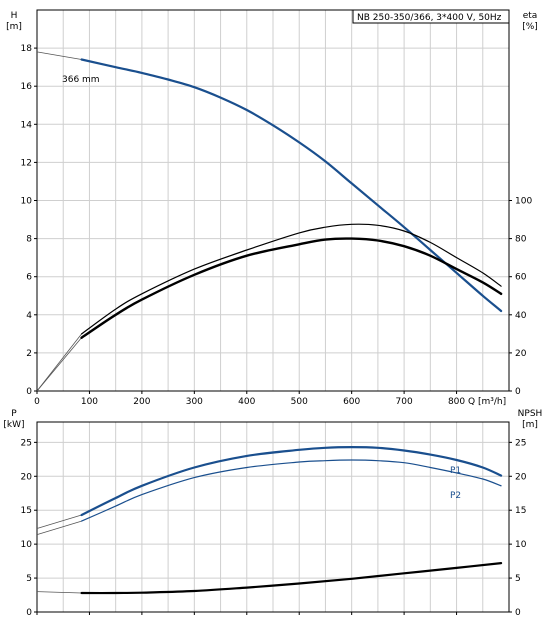  I want to click on right-tick-label: 10, so click(521, 545).